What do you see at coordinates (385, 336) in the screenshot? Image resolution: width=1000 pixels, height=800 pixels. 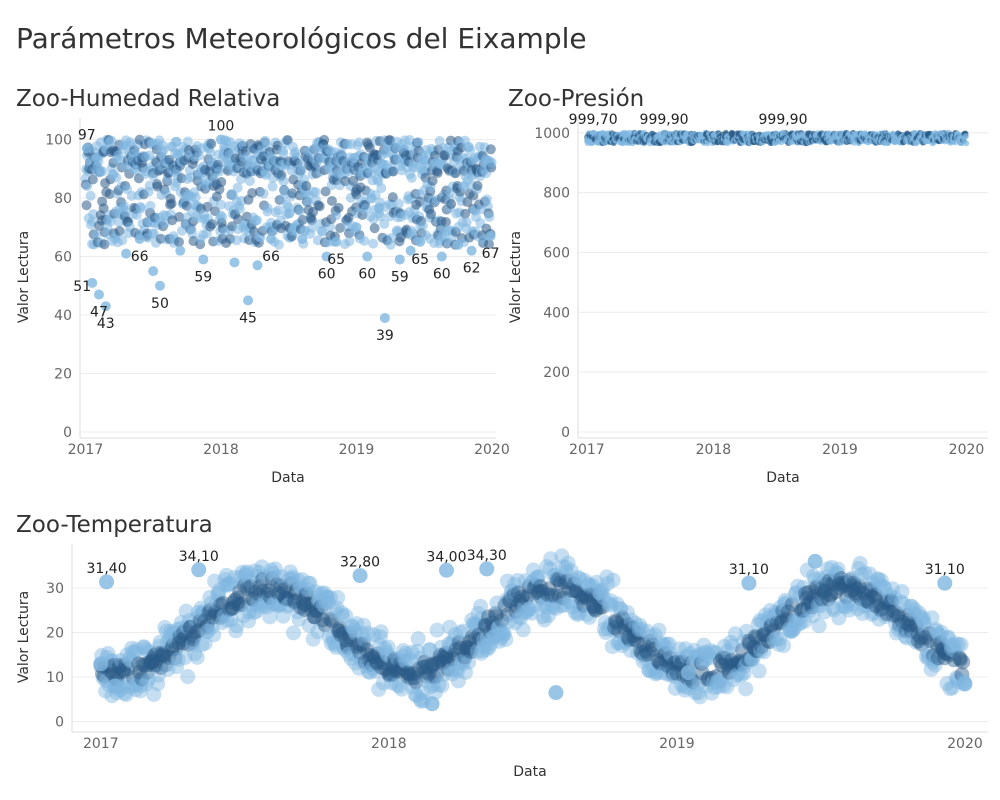 I see `humidity-data-label: 39` at bounding box center [385, 336].